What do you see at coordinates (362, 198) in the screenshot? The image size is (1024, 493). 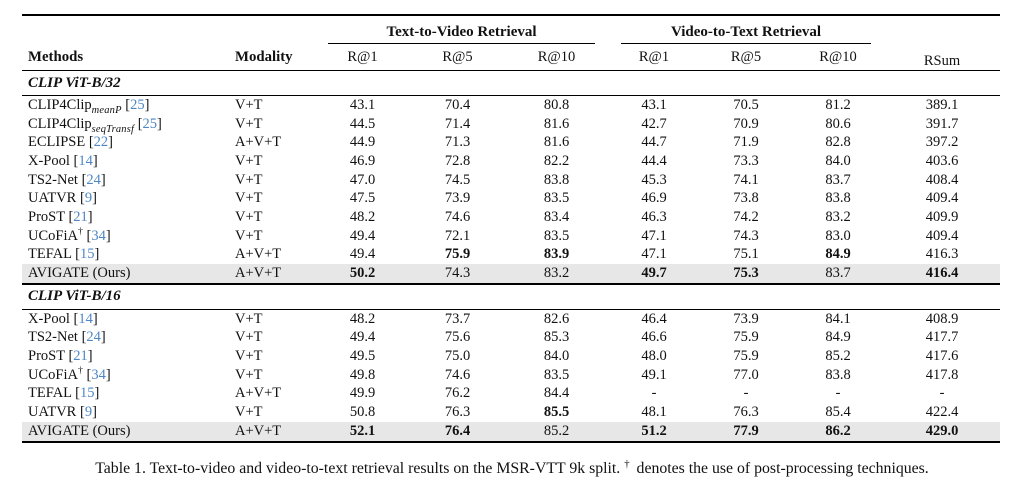 I see `metric-value: 47.5` at bounding box center [362, 198].